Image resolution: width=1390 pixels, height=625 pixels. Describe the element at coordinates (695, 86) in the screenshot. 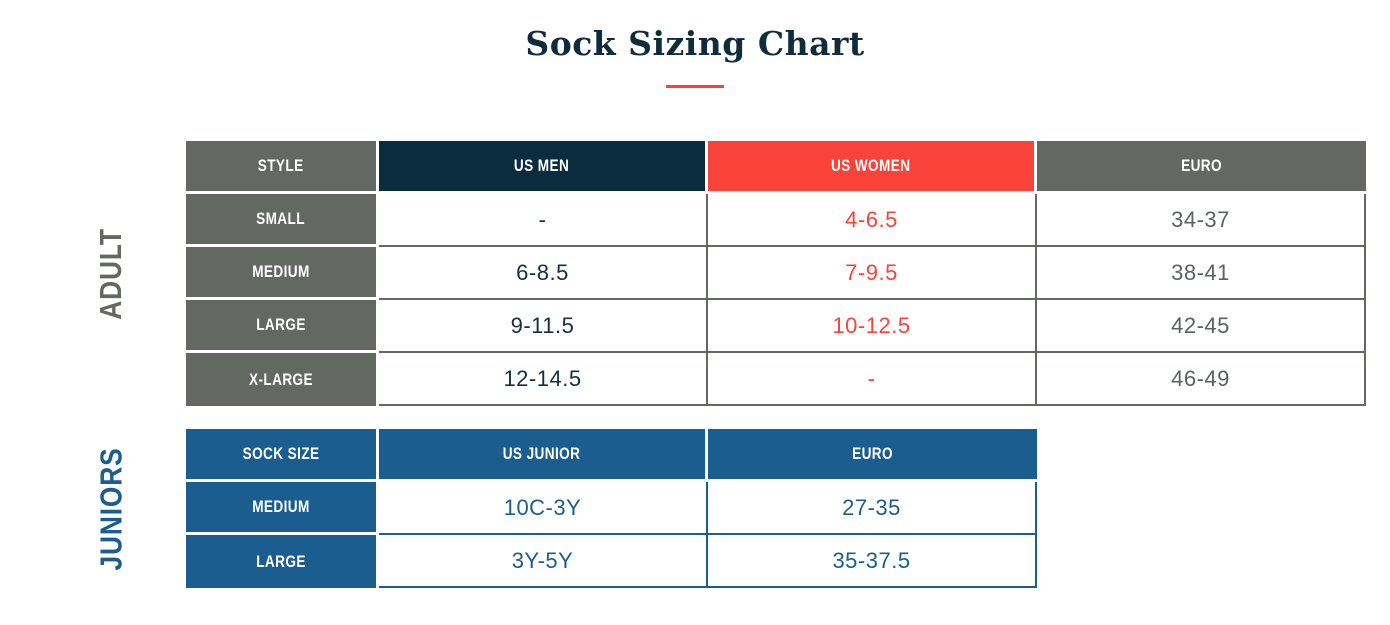

I see `title-divider` at that location.